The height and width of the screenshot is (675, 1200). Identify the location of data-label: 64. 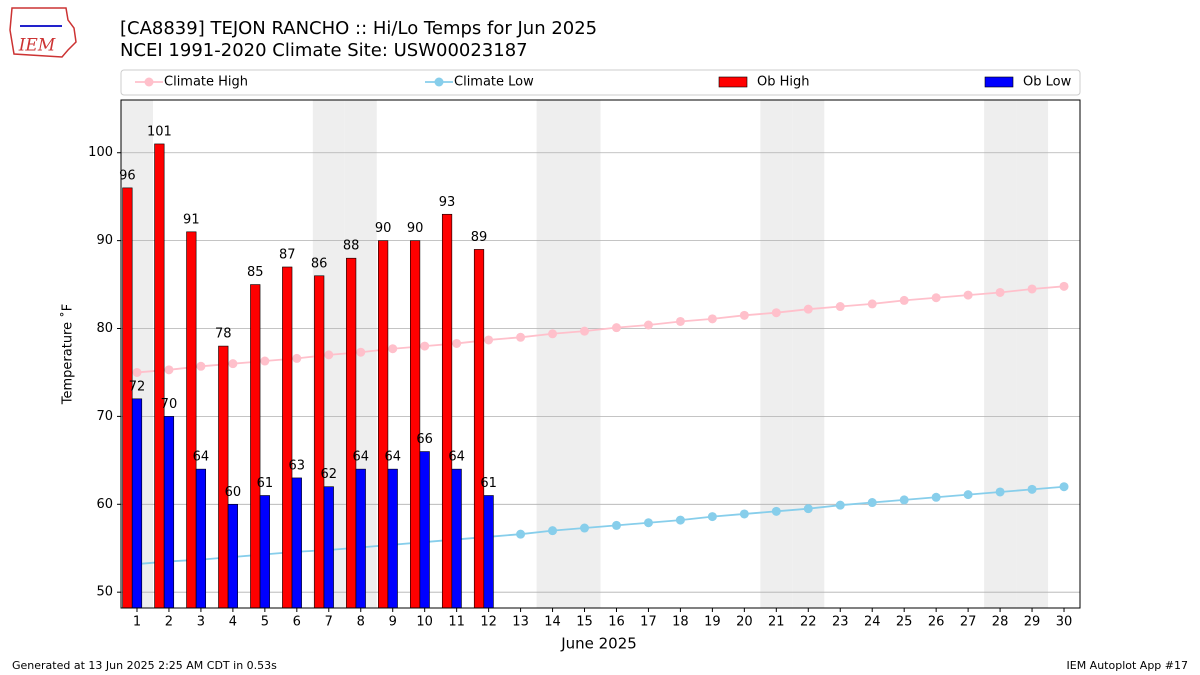
(360, 457).